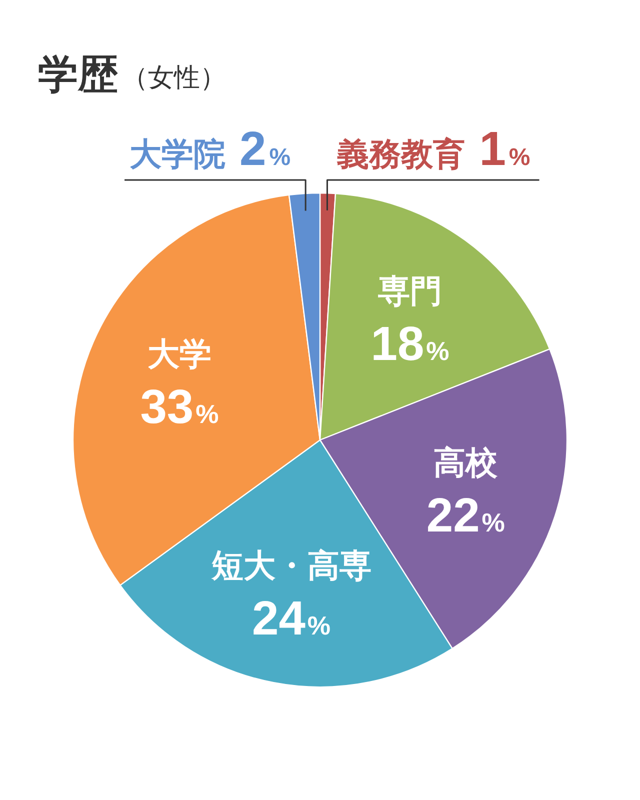  Describe the element at coordinates (410, 291) in the screenshot. I see `slice-label: 専門` at that location.